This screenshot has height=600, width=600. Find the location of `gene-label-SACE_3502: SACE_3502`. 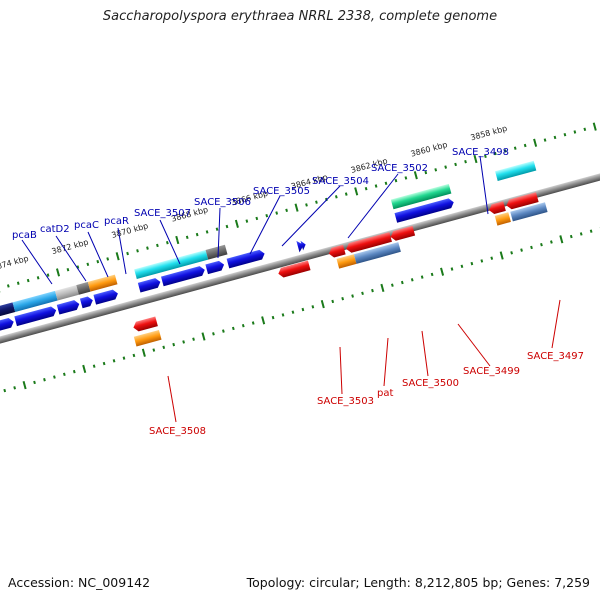

gene-label-SACE_3502: SACE_3502 is located at coordinates (399, 168).